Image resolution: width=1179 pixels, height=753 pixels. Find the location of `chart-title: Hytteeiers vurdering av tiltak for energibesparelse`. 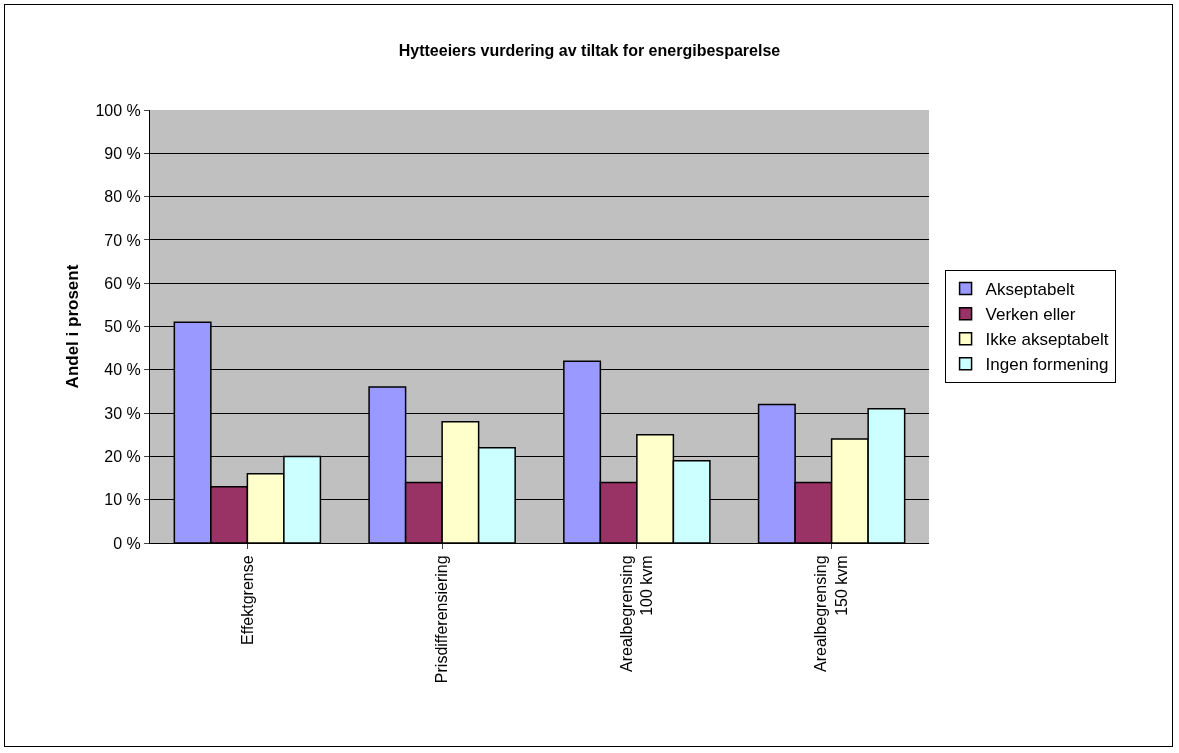

chart-title: Hytteeiers vurdering av tiltak for energibesparelse is located at coordinates (589, 51).